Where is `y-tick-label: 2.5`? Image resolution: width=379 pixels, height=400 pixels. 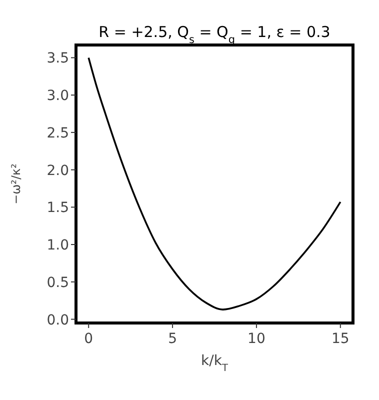
y-tick-label: 2.5 is located at coordinates (57, 133).